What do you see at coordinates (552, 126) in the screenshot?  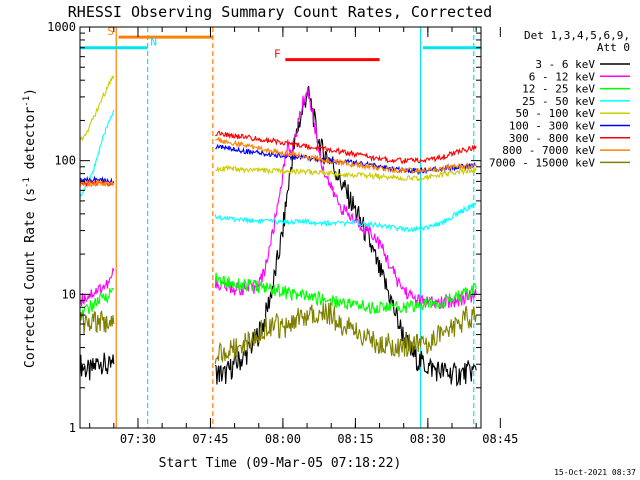 I see `legend-label: 100 - 300 keV` at bounding box center [552, 126].